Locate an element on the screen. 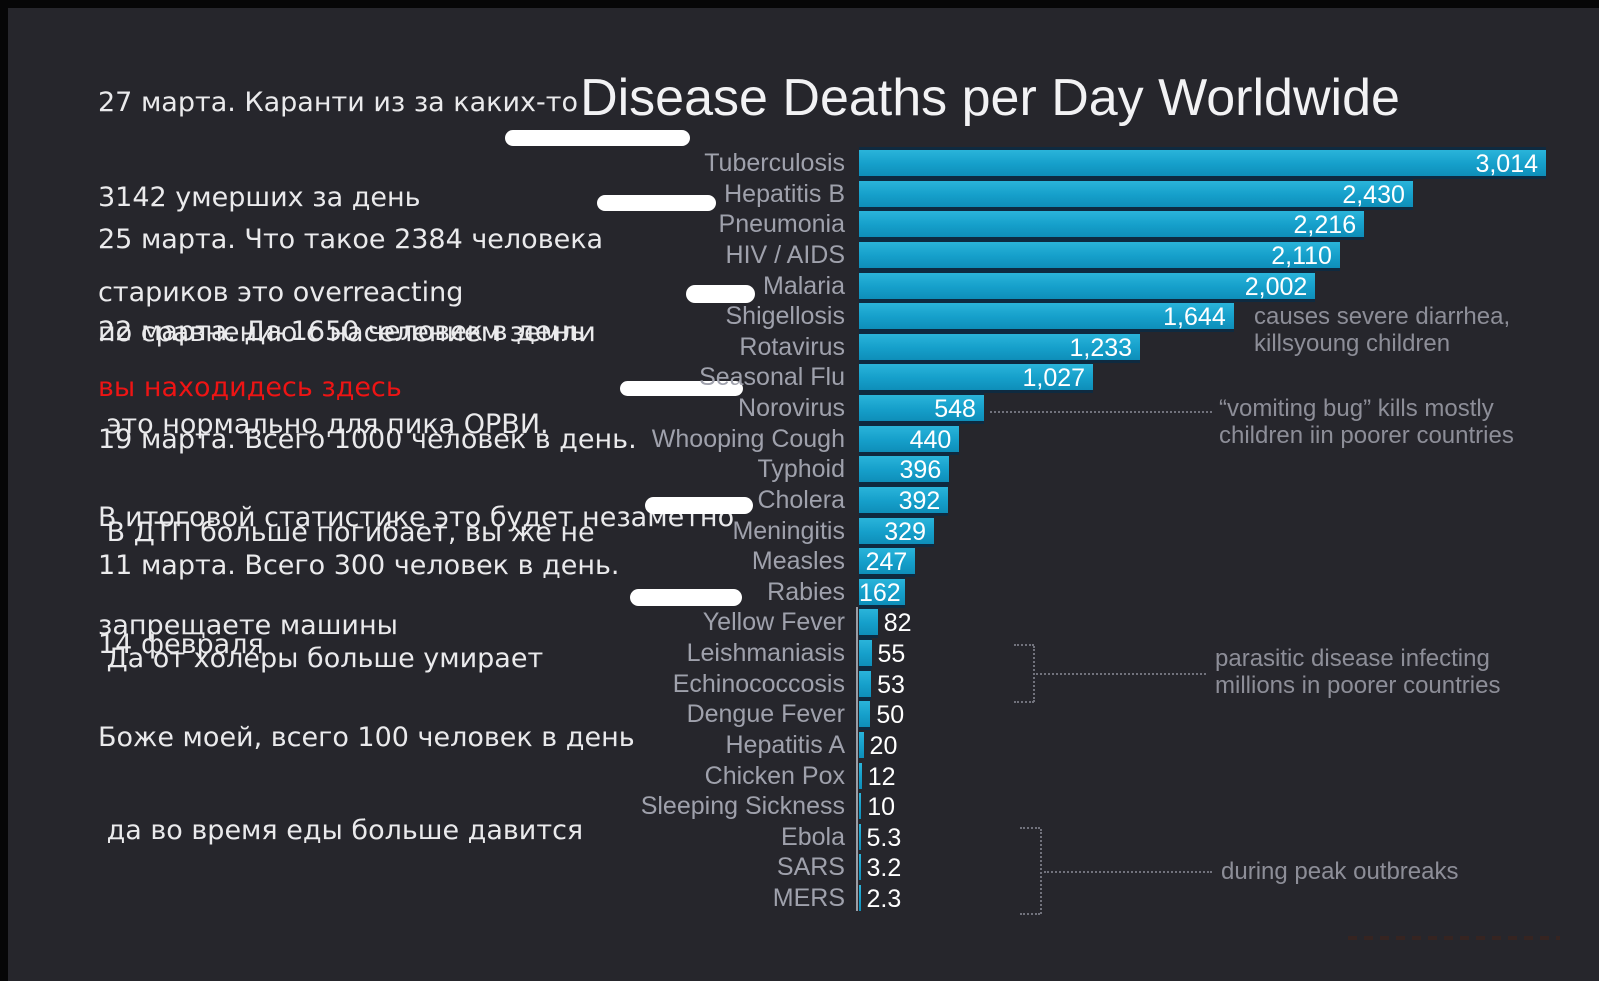  note-line: 3142 умерших за день is located at coordinates (259, 197).